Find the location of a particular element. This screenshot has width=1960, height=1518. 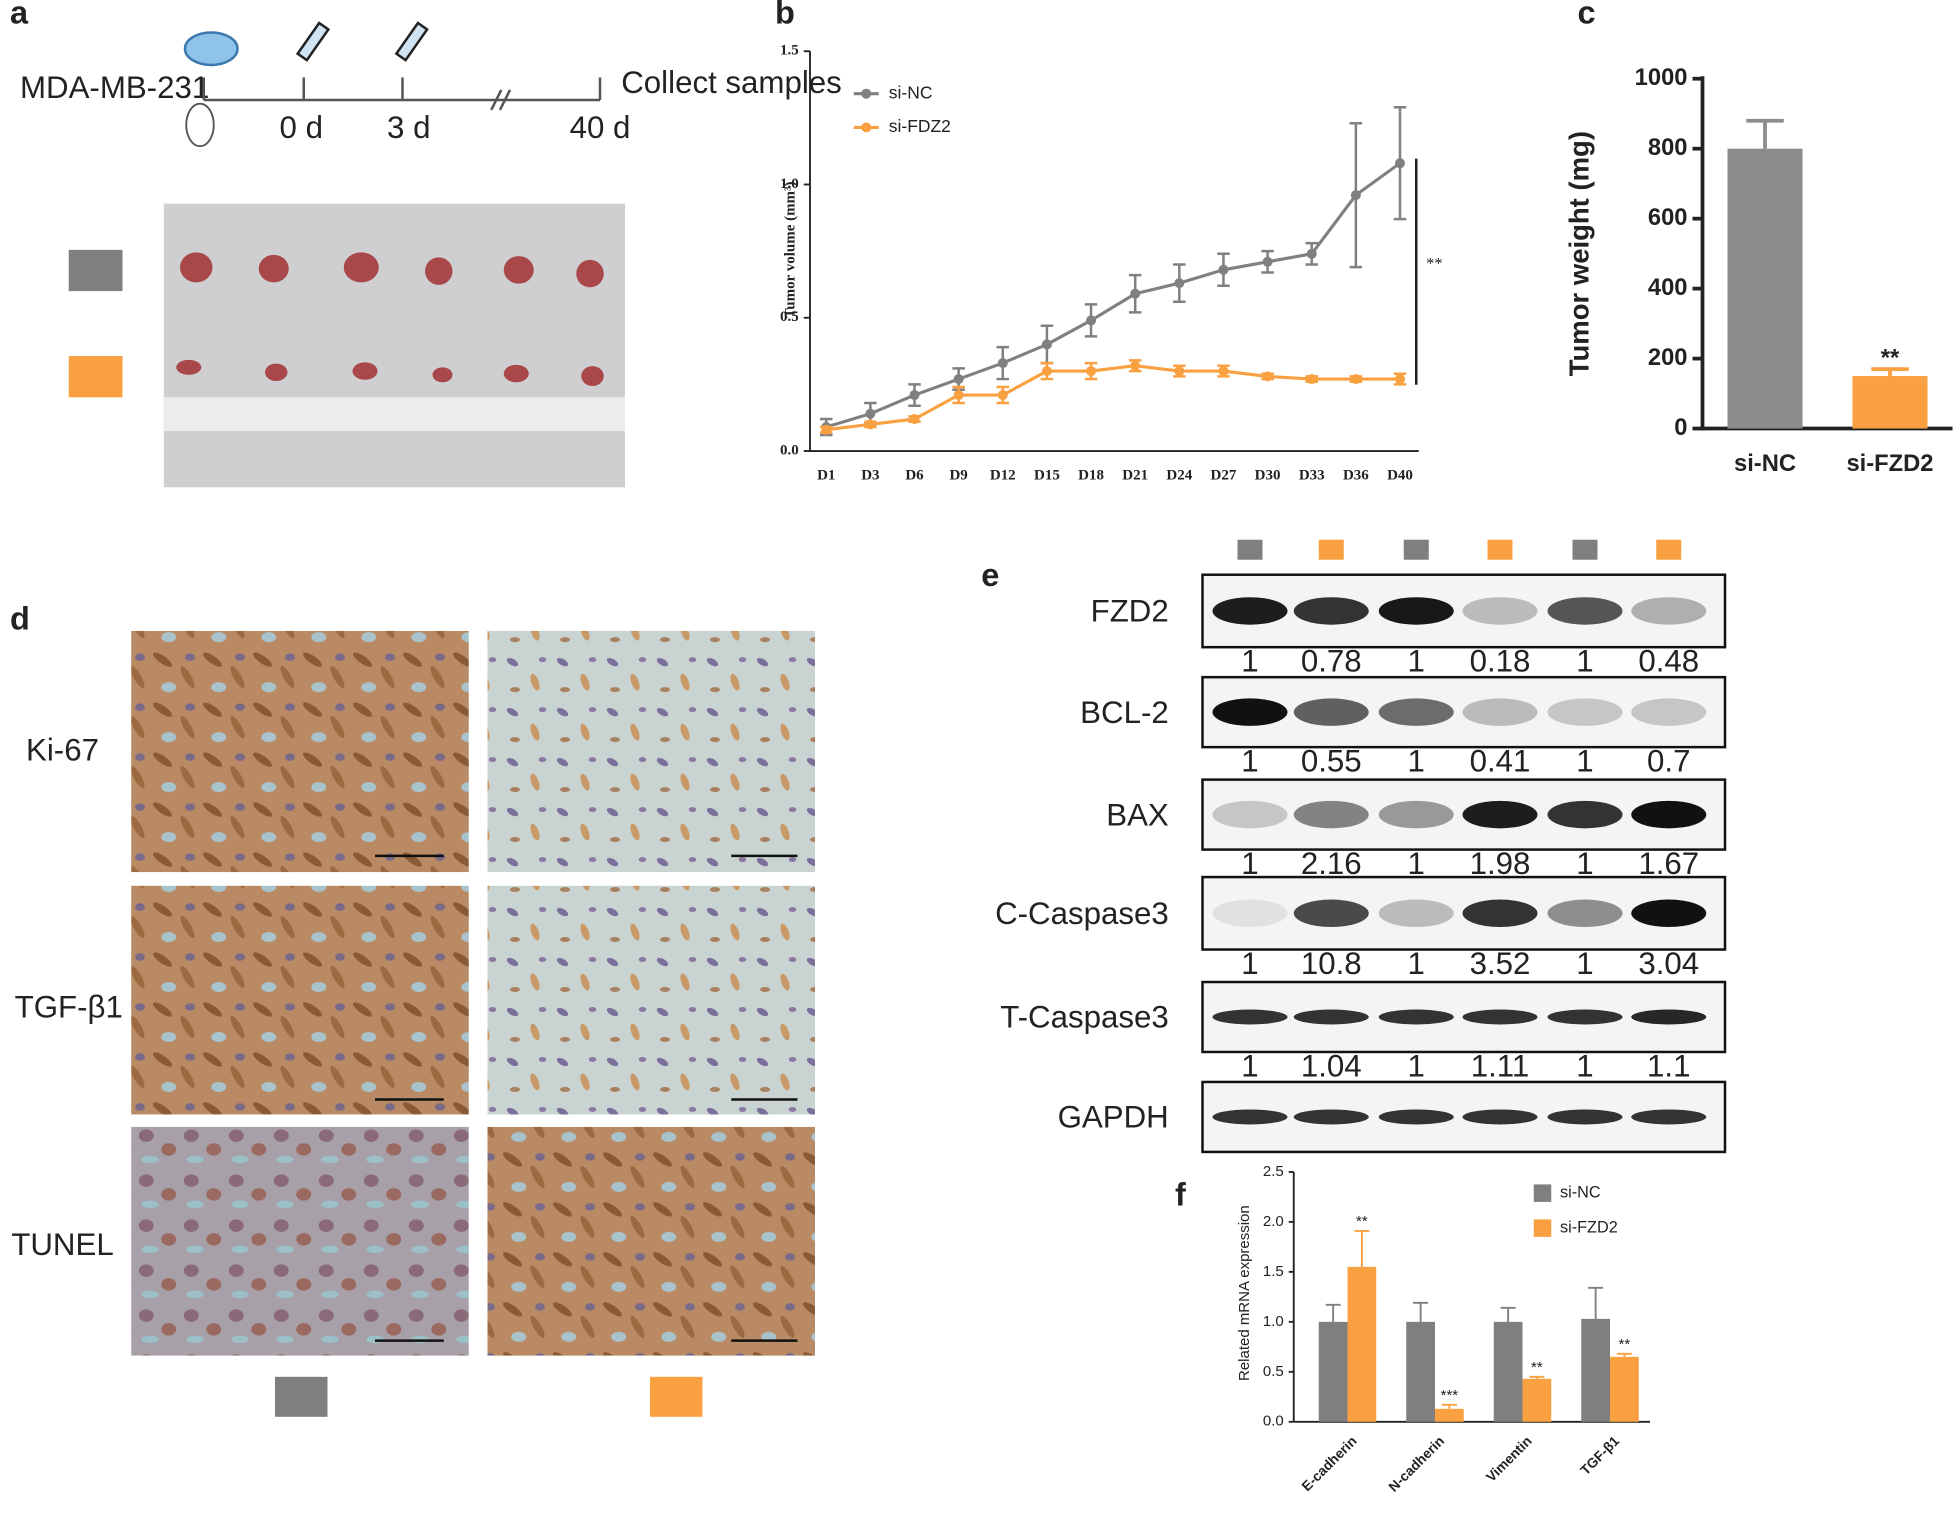

syringe is located at coordinates (411, 41).